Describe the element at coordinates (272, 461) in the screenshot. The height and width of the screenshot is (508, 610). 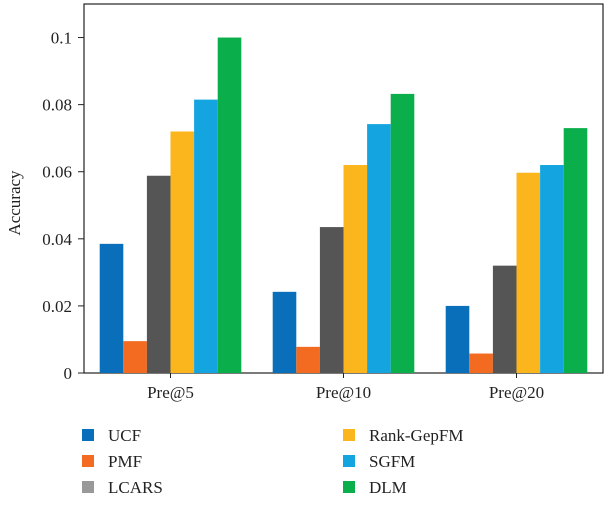
I see `legend: UCF PMF LCARS Rank-GepFM SGFM DLM` at that location.